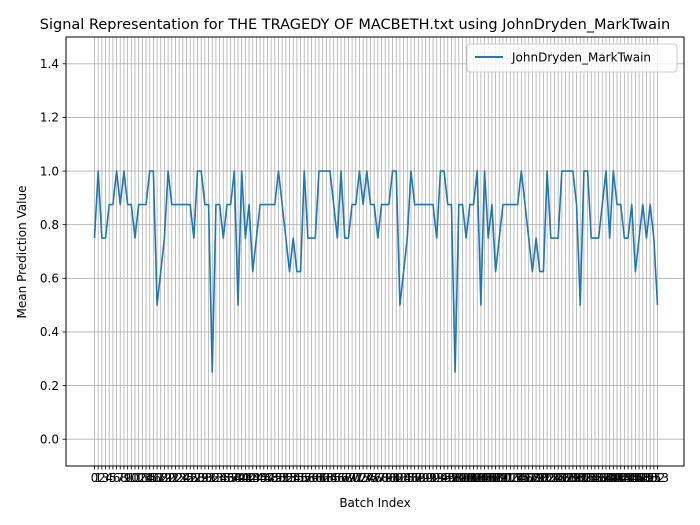 The width and height of the screenshot is (700, 525). Describe the element at coordinates (333, 478) in the screenshot. I see `x-tick-label: 65` at that location.